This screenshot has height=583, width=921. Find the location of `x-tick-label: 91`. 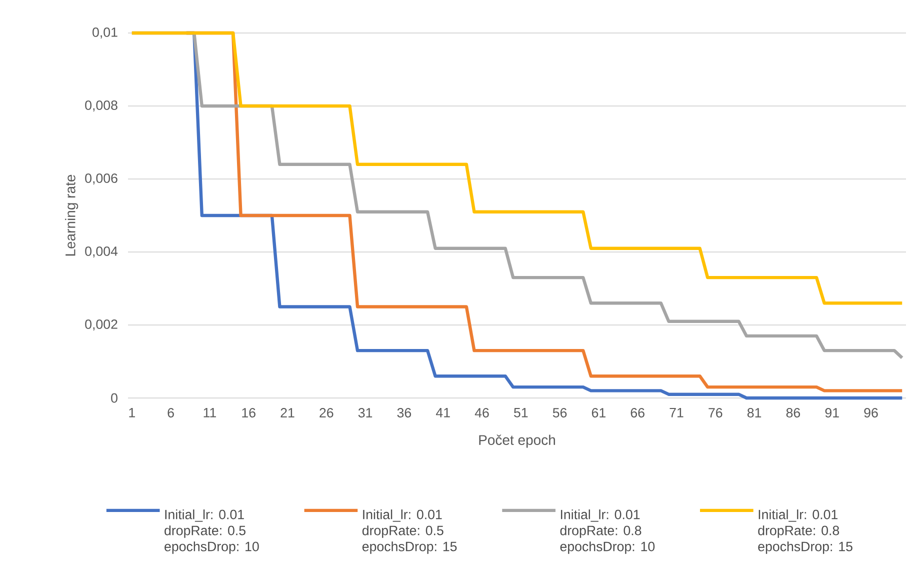

x-tick-label: 91 is located at coordinates (832, 413).